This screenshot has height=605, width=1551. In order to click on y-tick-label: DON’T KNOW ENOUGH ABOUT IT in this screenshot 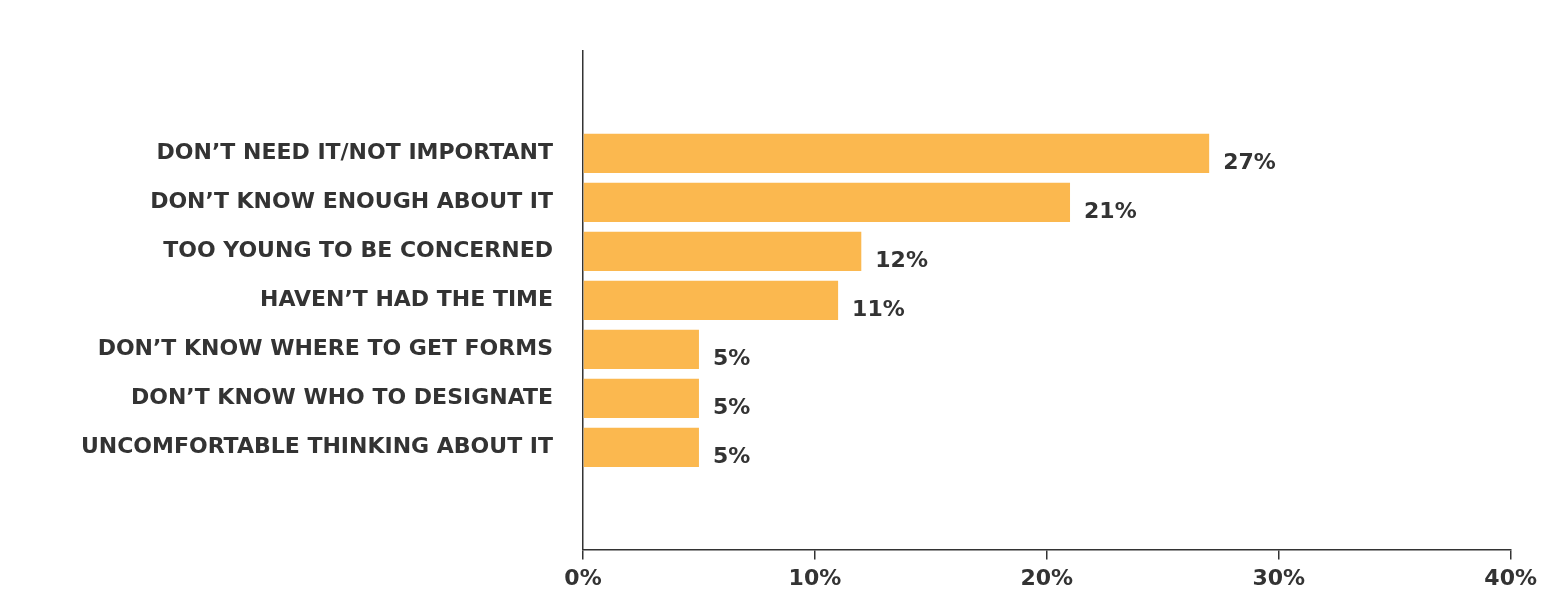, I will do `click(351, 201)`.